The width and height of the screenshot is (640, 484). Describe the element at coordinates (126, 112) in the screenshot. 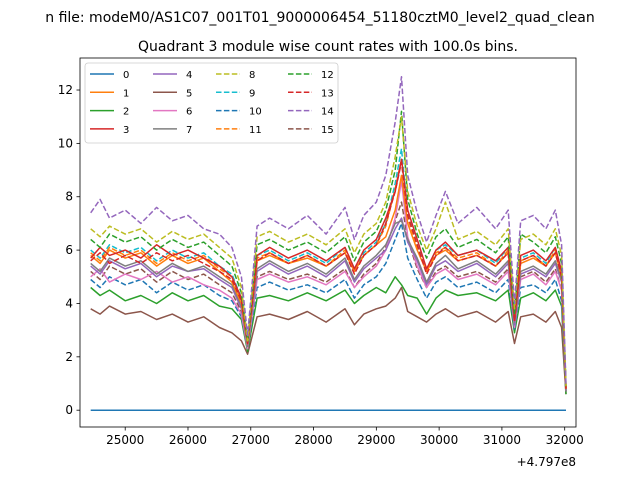

I see `legend-label-2: 2` at that location.